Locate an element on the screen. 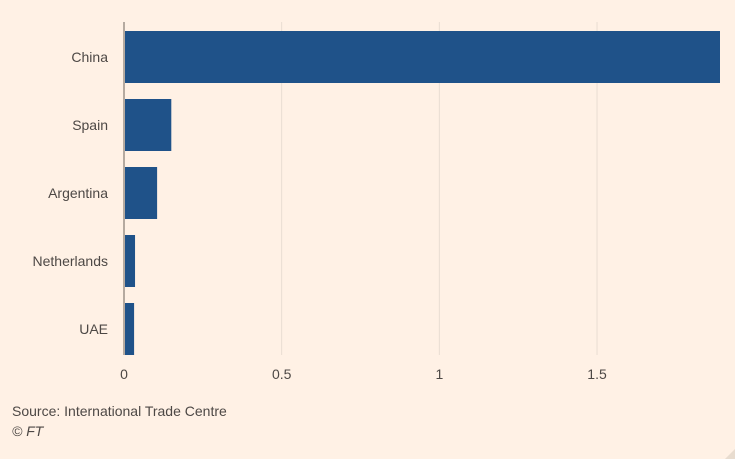  category-label: Argentina is located at coordinates (78, 193).